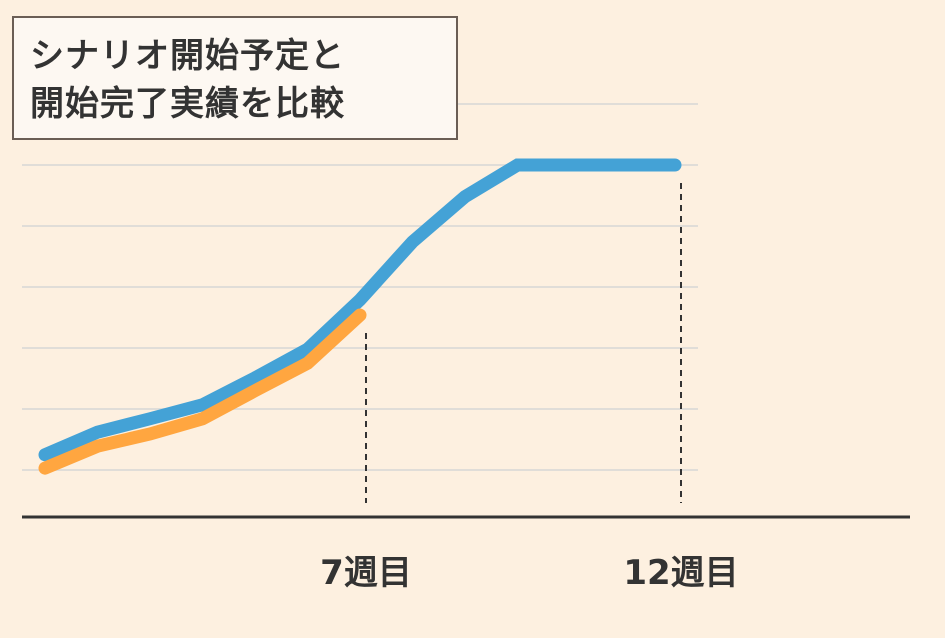 Image resolution: width=945 pixels, height=638 pixels. What do you see at coordinates (235, 78) in the screenshot?
I see `chart-title-box: シナリオ開始予定と 開始完了実績を比較` at bounding box center [235, 78].